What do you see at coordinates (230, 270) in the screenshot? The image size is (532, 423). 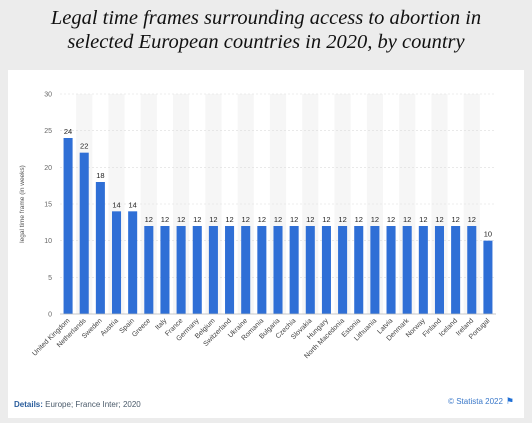 I see `bar-switzerland` at bounding box center [230, 270].